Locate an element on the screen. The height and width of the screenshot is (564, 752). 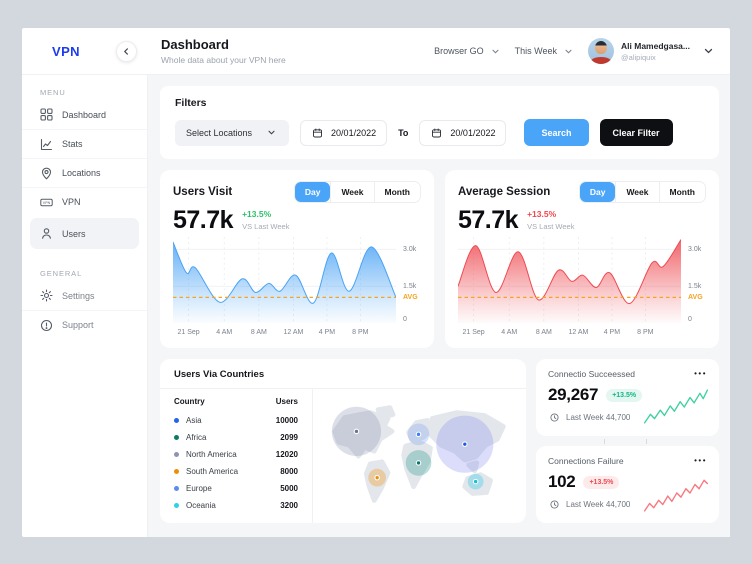
grid-icon is located at coordinates (46, 114).